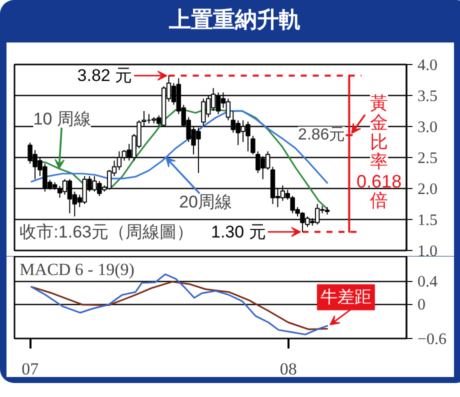 This screenshot has width=460, height=397. I want to click on y-tick-label: 2.0, so click(428, 189).